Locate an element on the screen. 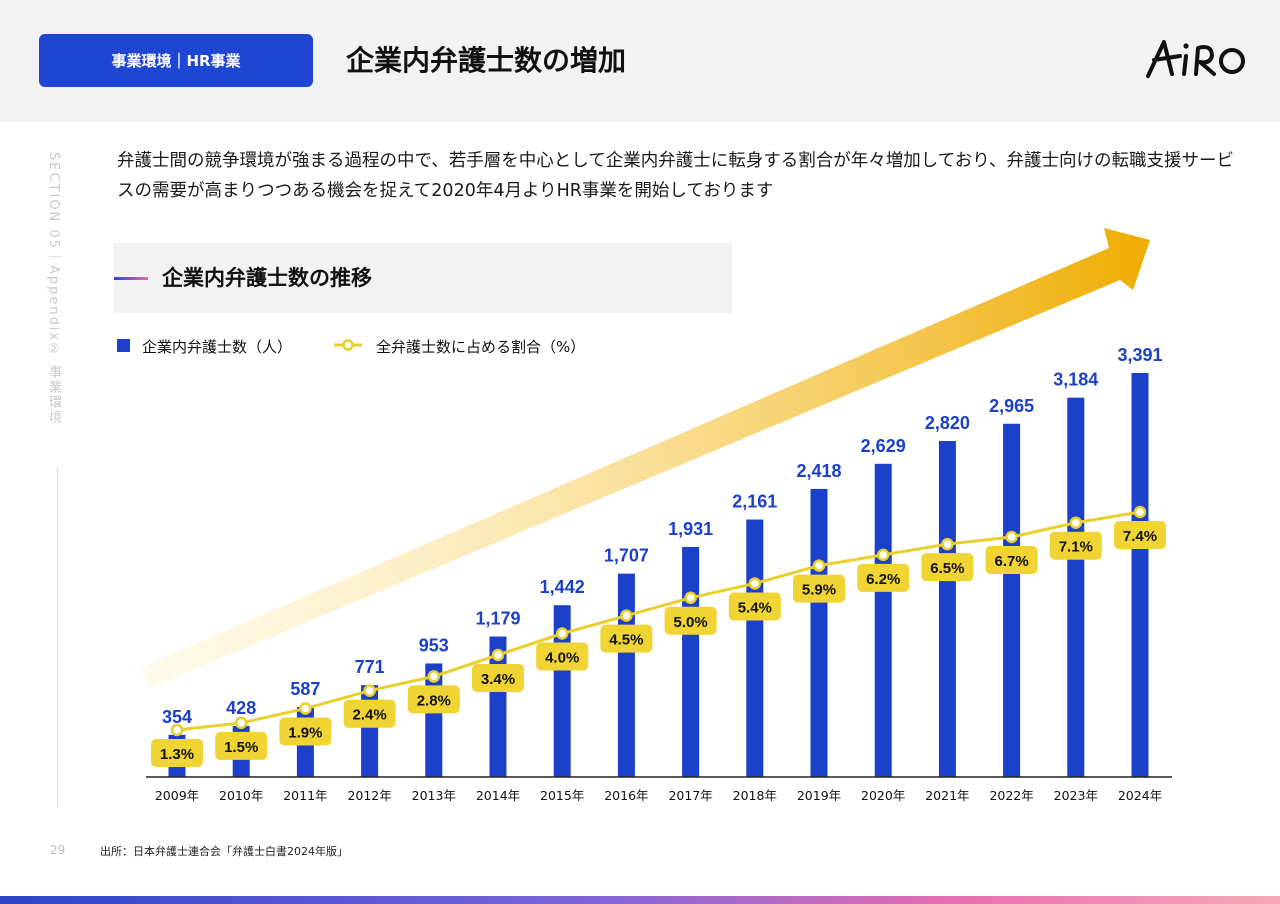  bar-value-label: 2,629 is located at coordinates (883, 446).